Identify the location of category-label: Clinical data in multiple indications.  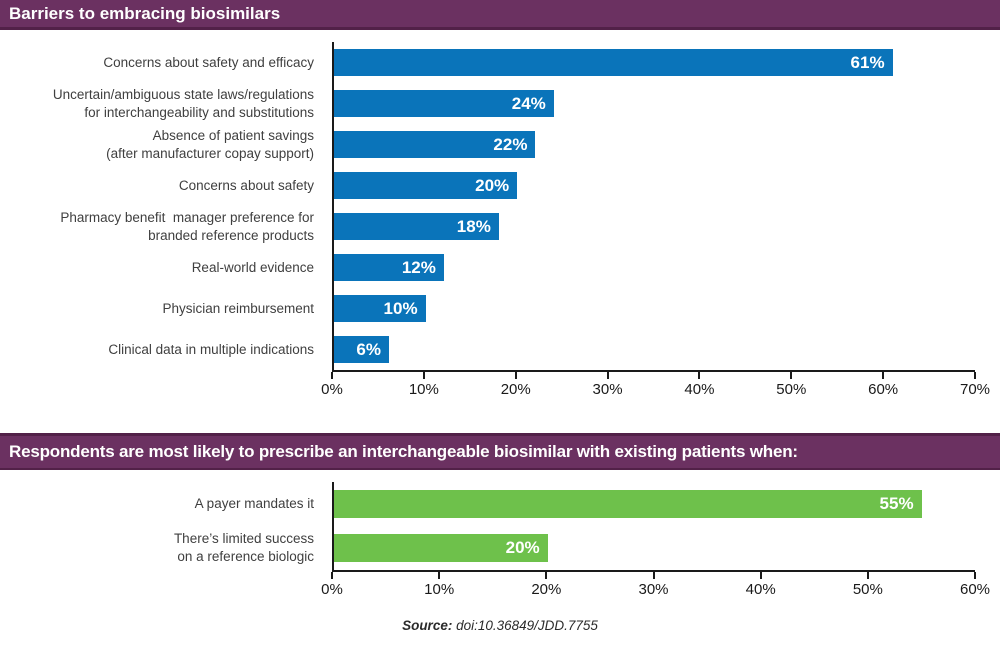
(211, 349).